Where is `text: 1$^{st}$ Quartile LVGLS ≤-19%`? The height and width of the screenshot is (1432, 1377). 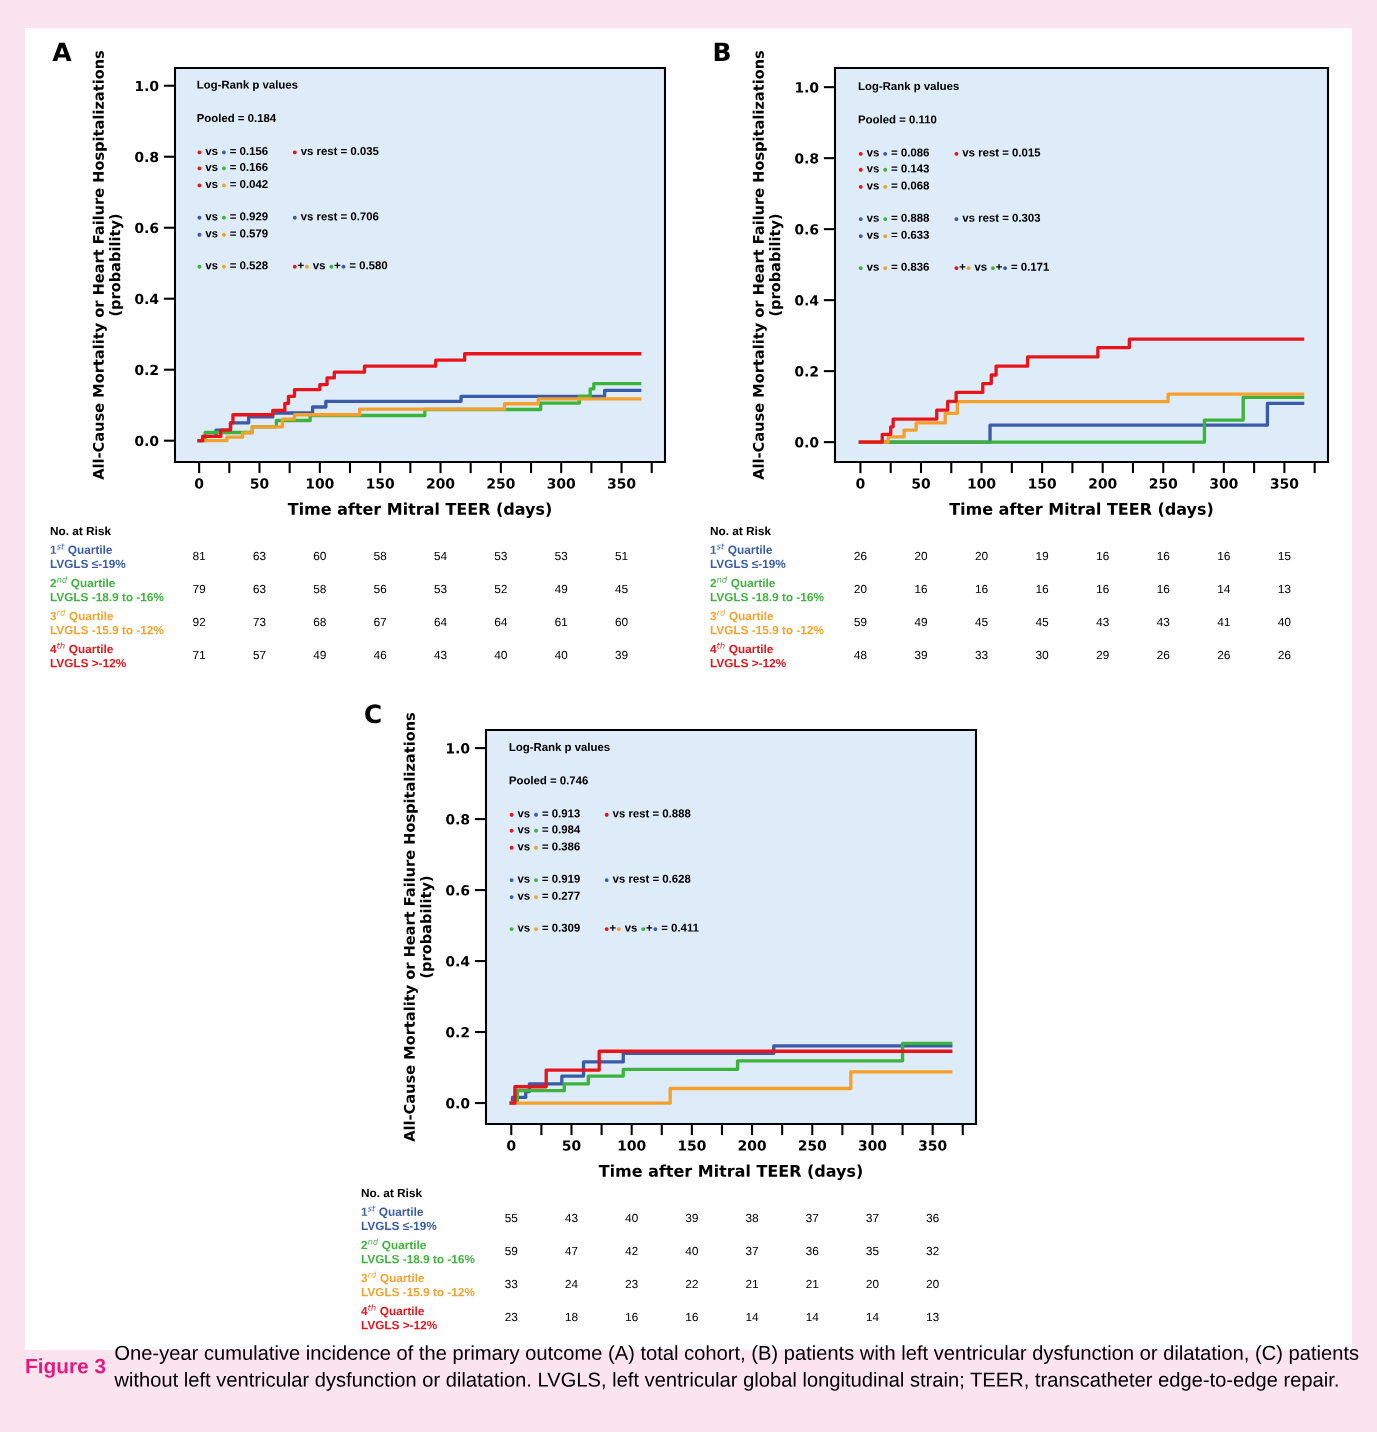
text: 1$^{st}$ Quartile LVGLS ≤-19% is located at coordinates (399, 1218).